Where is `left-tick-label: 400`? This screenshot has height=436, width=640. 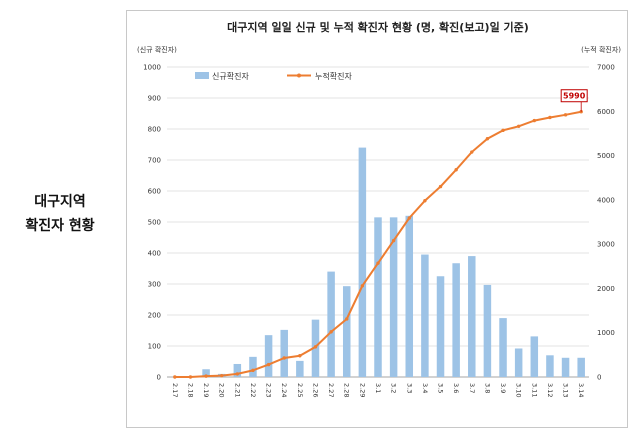 left-tick-label: 400 is located at coordinates (154, 254).